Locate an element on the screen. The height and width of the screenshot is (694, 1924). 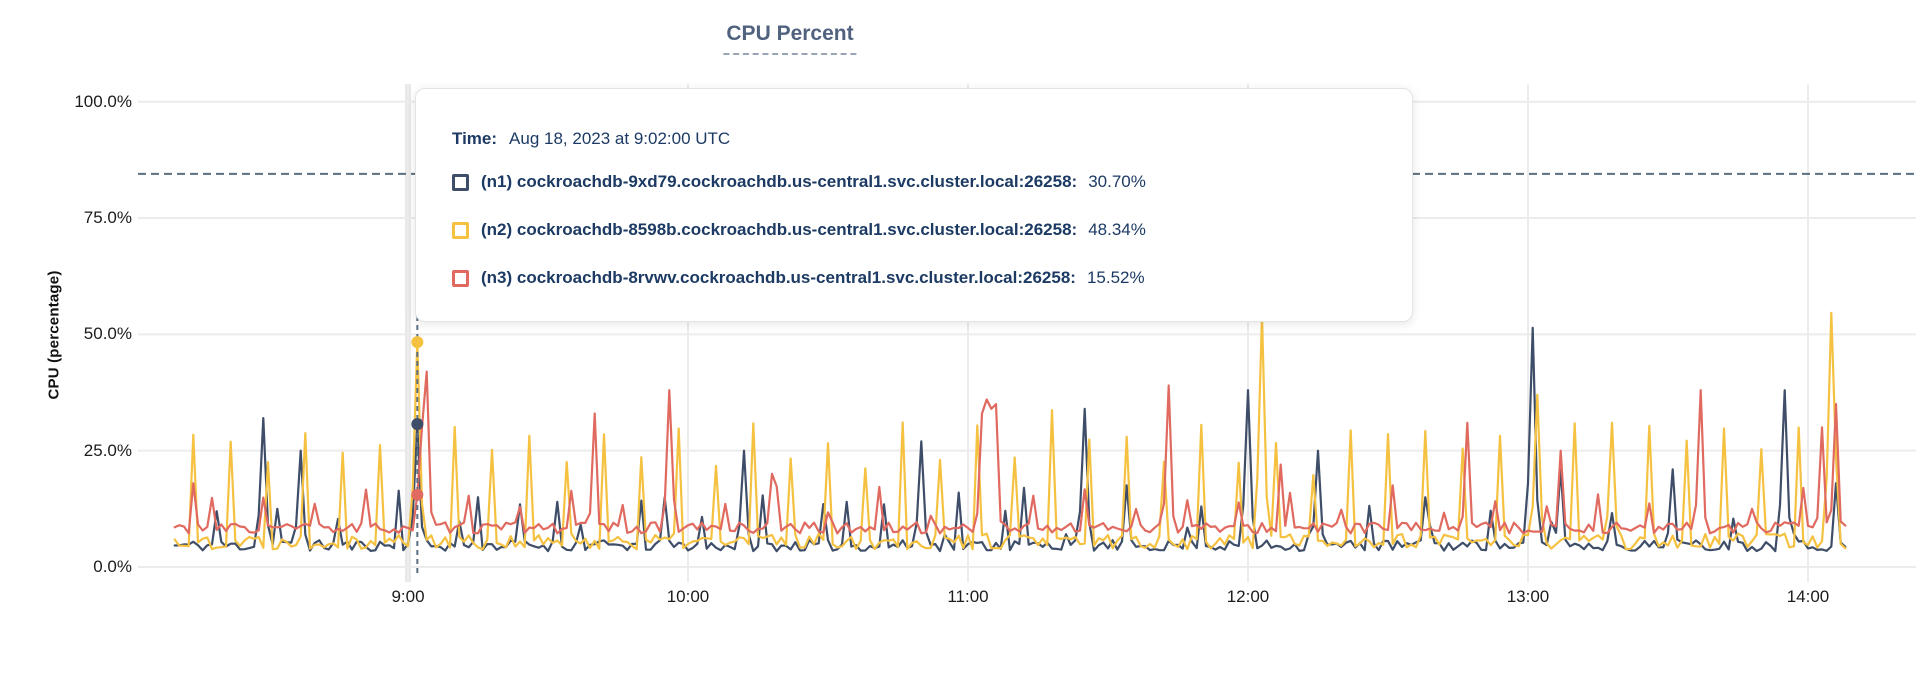
legend-value-n3: 15.52% is located at coordinates (1115, 277).